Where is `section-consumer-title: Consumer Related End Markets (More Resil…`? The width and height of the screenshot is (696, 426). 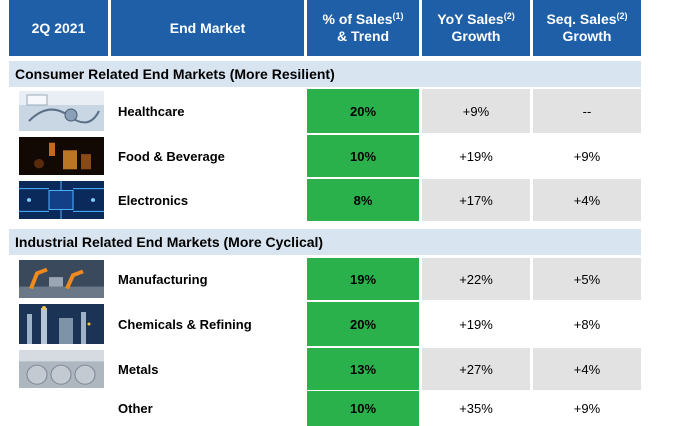 section-consumer-title: Consumer Related End Markets (More Resil… is located at coordinates (175, 74).